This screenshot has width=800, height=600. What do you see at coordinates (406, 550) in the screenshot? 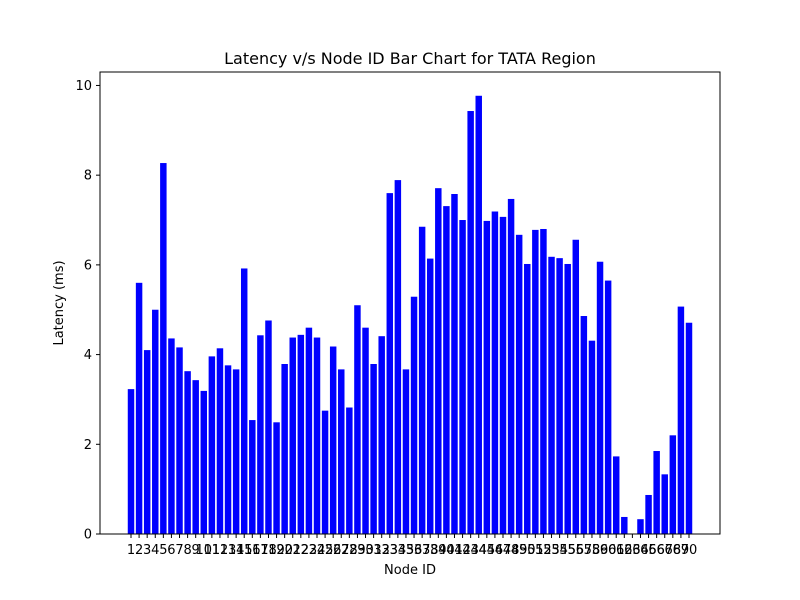
I see `x-tick-label: 35` at bounding box center [406, 550].